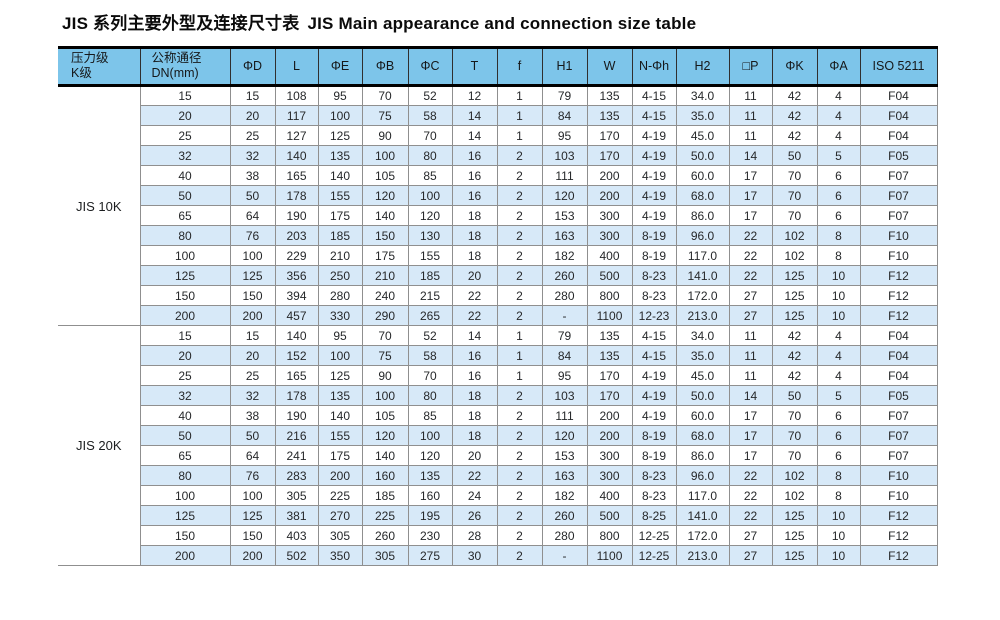 The width and height of the screenshot is (1000, 620). I want to click on table-cell: 8, so click(838, 255).